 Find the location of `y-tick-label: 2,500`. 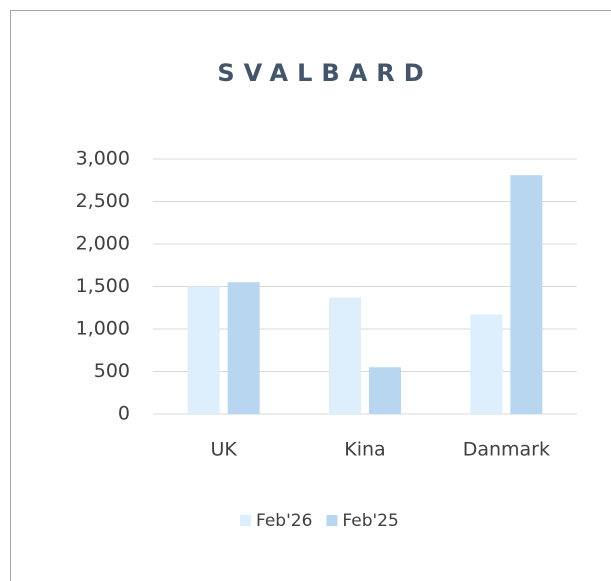

y-tick-label: 2,500 is located at coordinates (103, 201).